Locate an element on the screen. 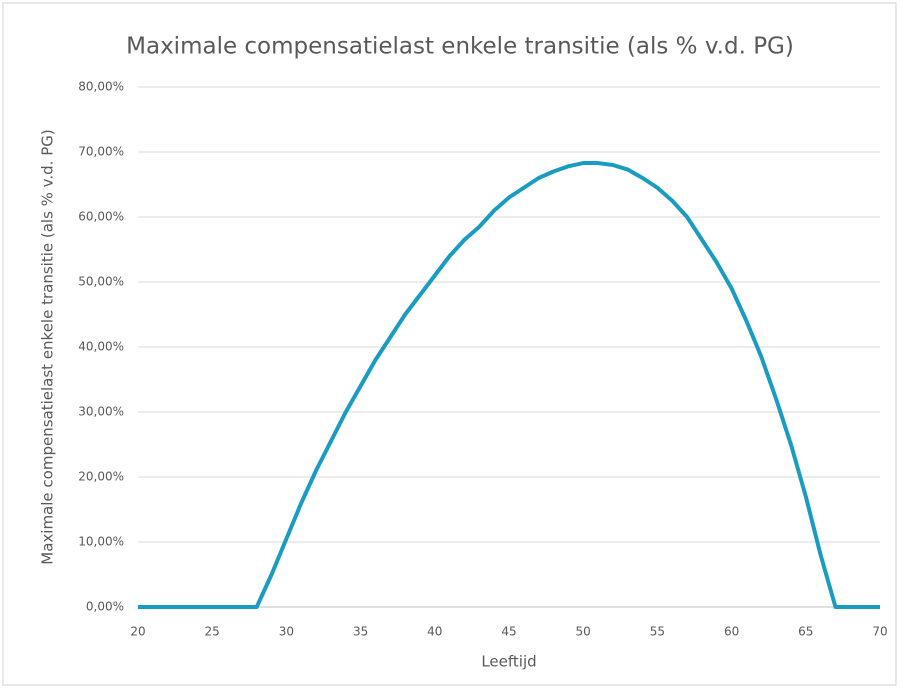 The height and width of the screenshot is (688, 900). y-tick-label: 70,00% is located at coordinates (101, 152).